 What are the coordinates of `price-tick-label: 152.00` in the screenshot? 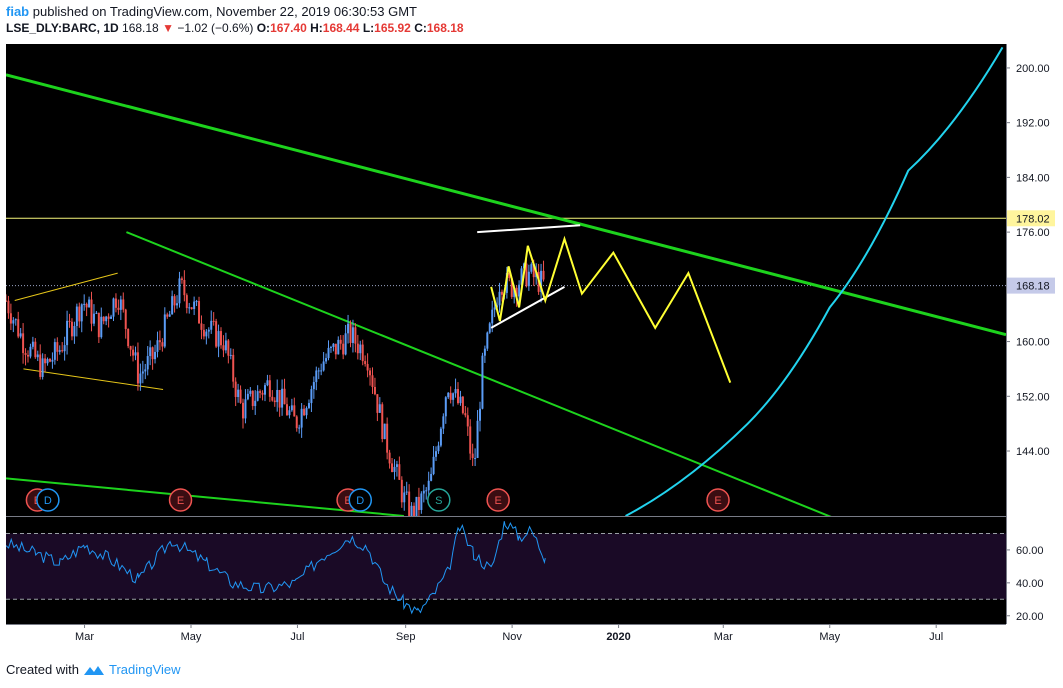 It's located at (1033, 397).